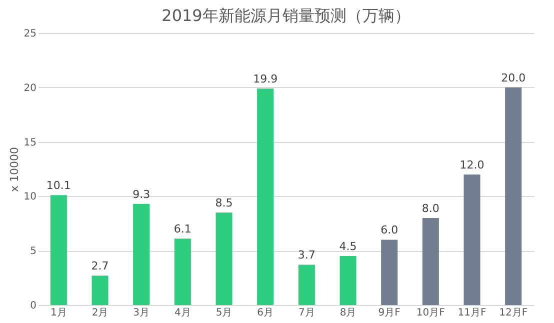 Image resolution: width=554 pixels, height=323 pixels. Describe the element at coordinates (472, 313) in the screenshot. I see `x-tick-label: 11月F` at that location.